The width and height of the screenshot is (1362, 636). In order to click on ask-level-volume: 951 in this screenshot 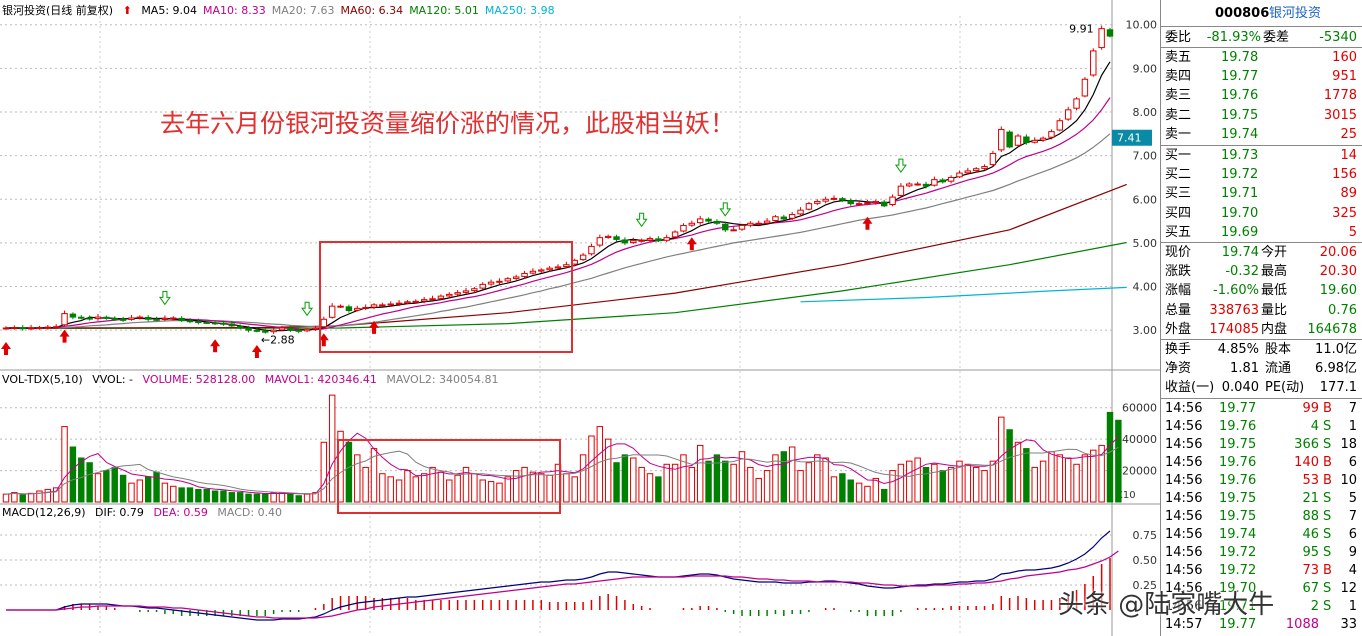, I will do `click(1344, 77)`.